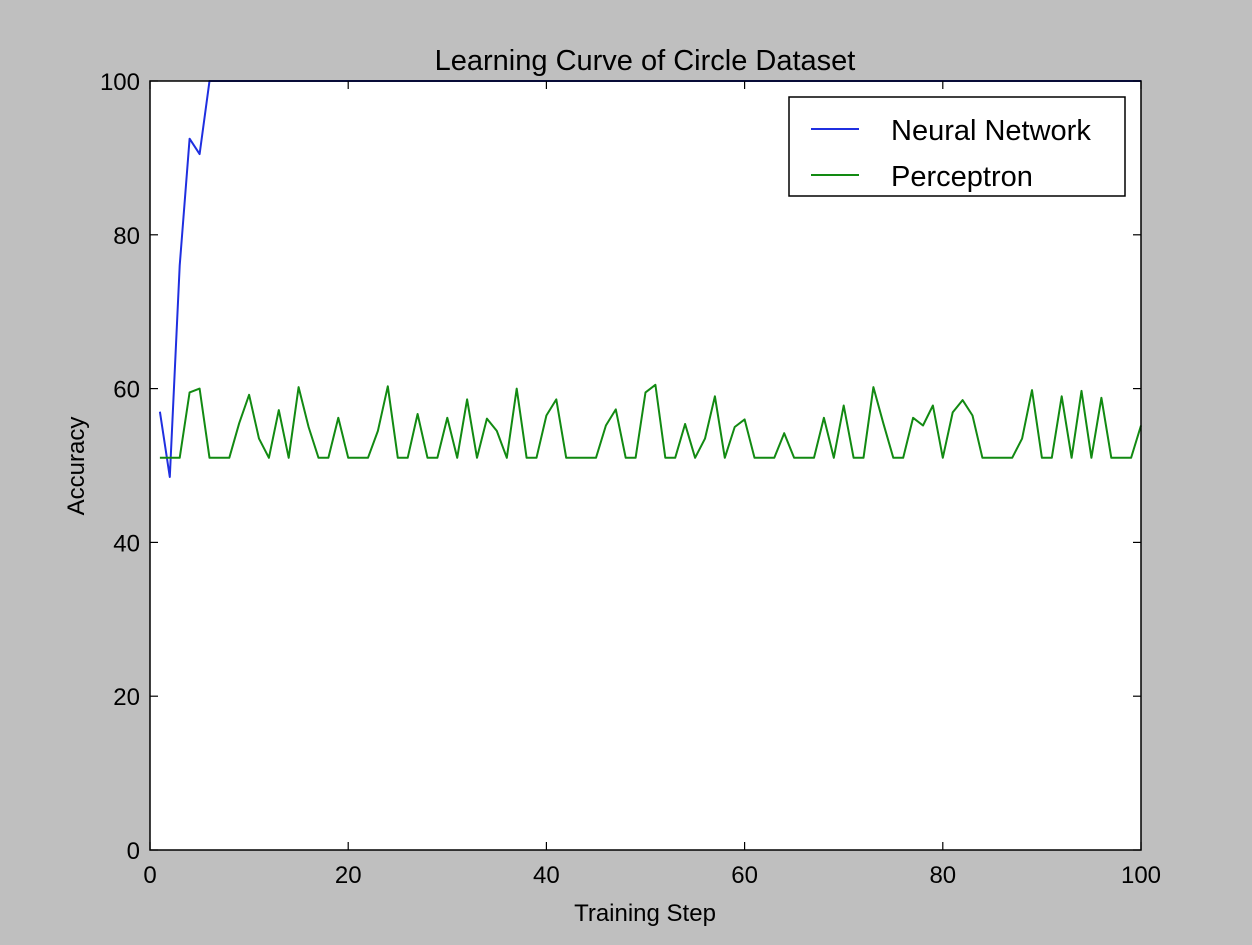  What do you see at coordinates (126, 236) in the screenshot?
I see `y-tick-label: 80` at bounding box center [126, 236].